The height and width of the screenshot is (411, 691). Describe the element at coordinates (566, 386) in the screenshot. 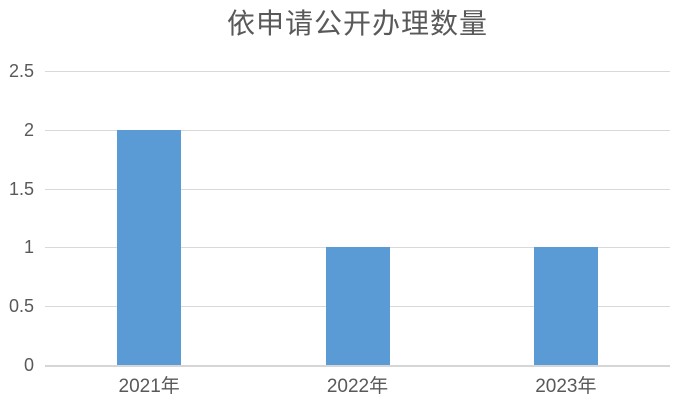

I see `x-tick-label: 2023年` at that location.